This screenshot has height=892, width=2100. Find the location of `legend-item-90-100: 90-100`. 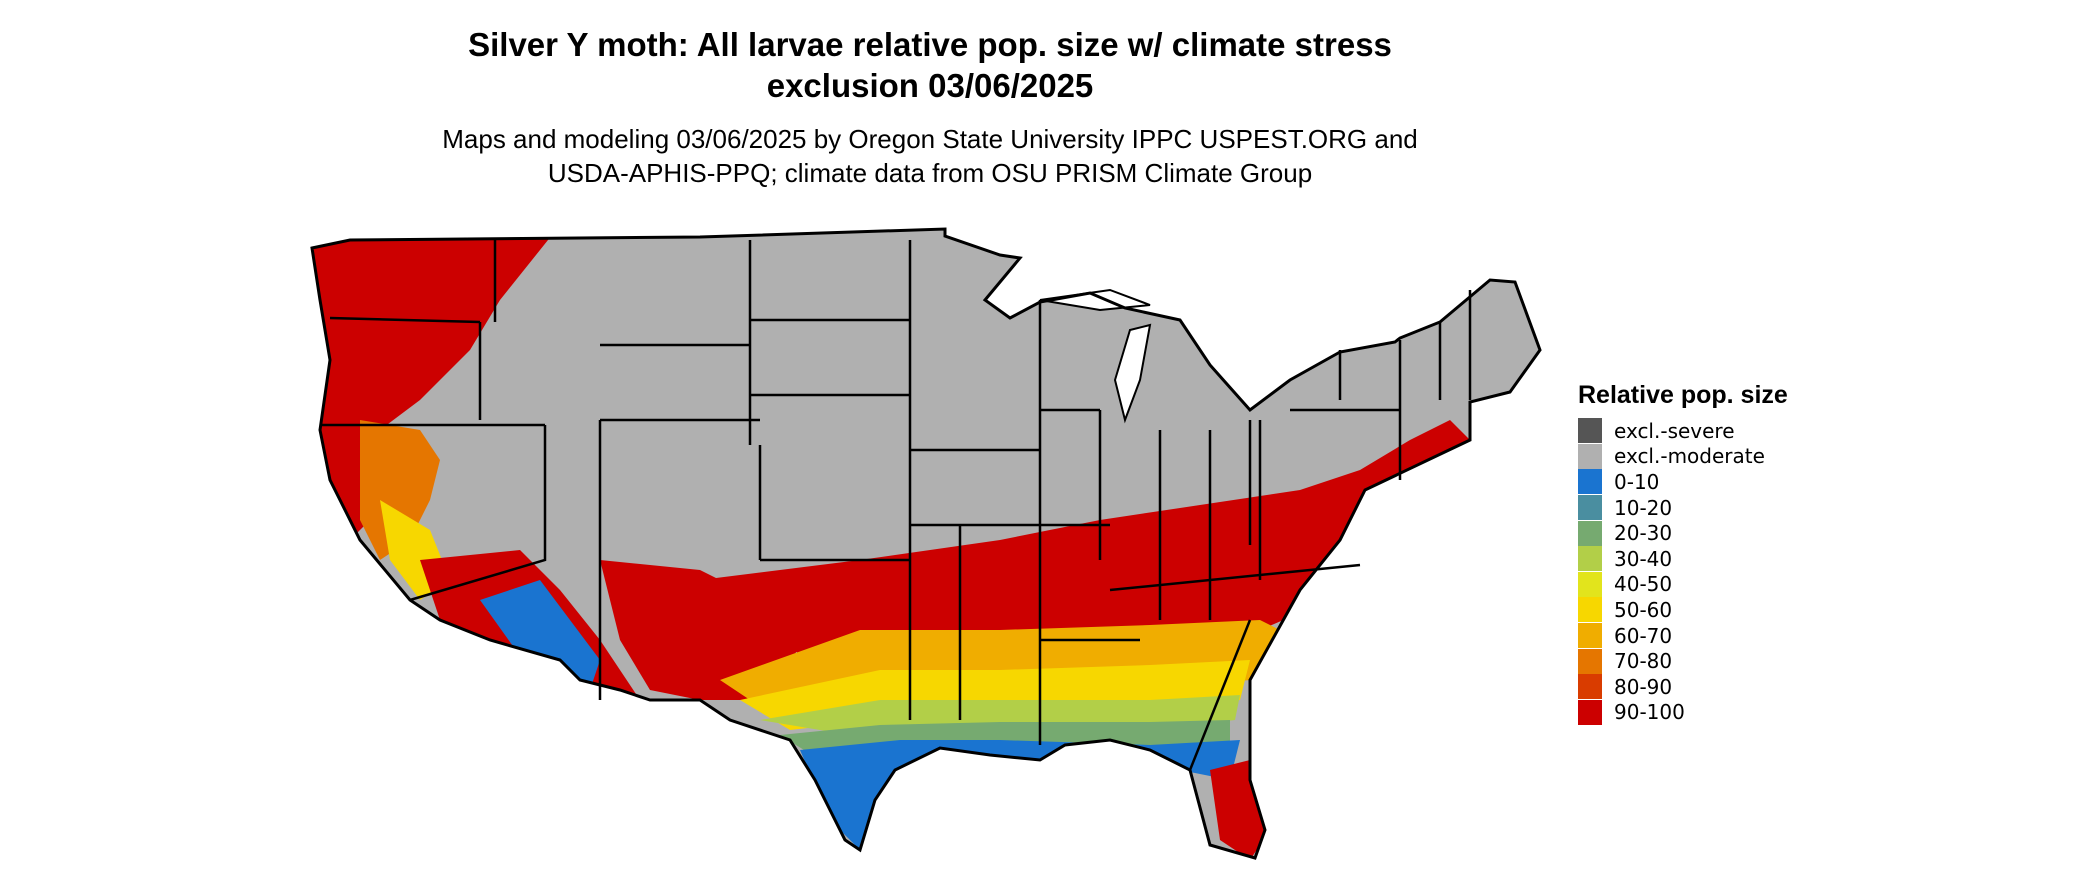

legend-item-90-100: 90-100 is located at coordinates (1683, 712).